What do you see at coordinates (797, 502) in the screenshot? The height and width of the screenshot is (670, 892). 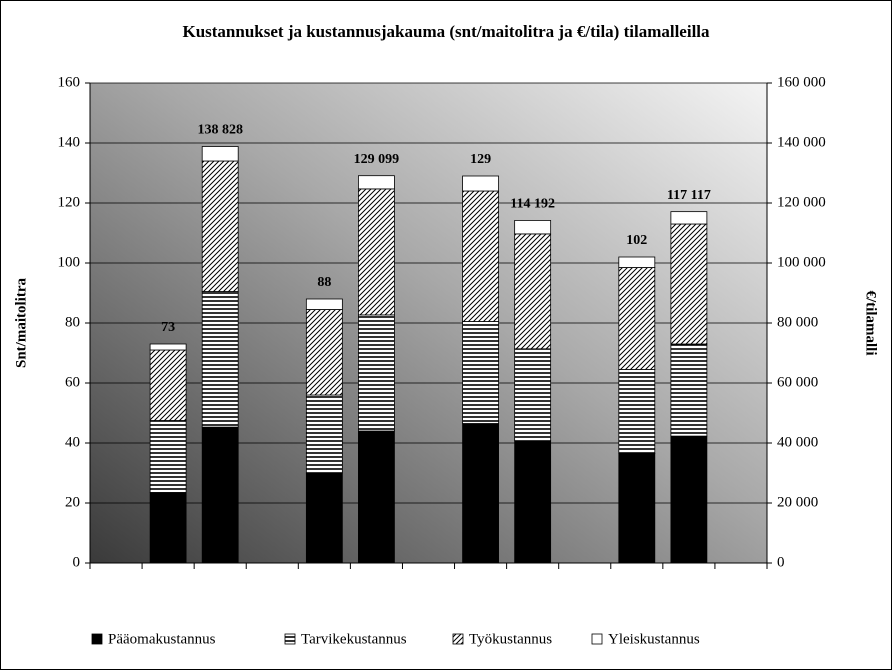 I see `y2-tick-label: 20 000` at bounding box center [797, 502].